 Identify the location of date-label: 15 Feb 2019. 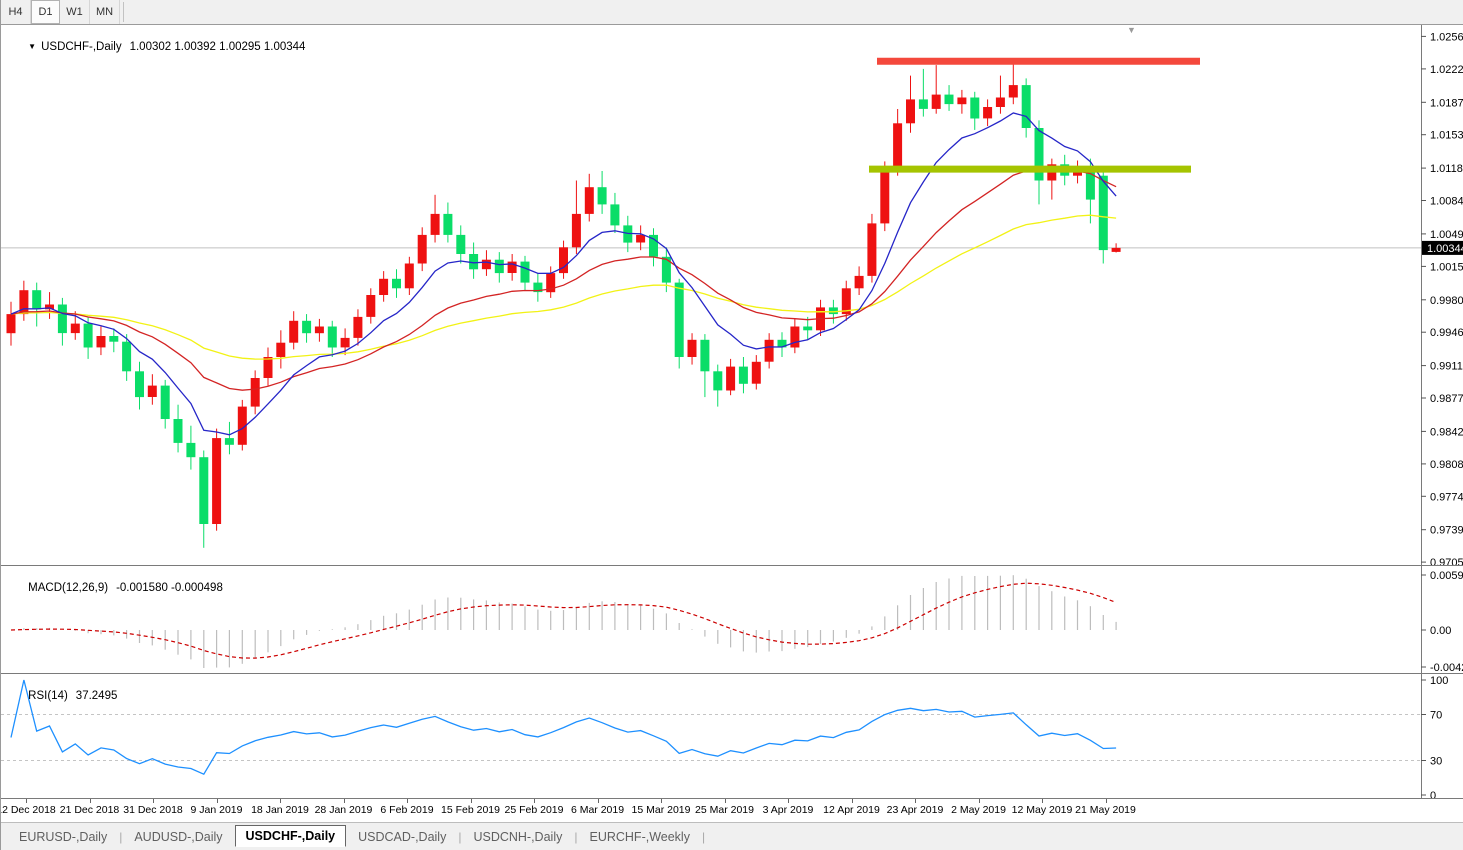
(470, 810).